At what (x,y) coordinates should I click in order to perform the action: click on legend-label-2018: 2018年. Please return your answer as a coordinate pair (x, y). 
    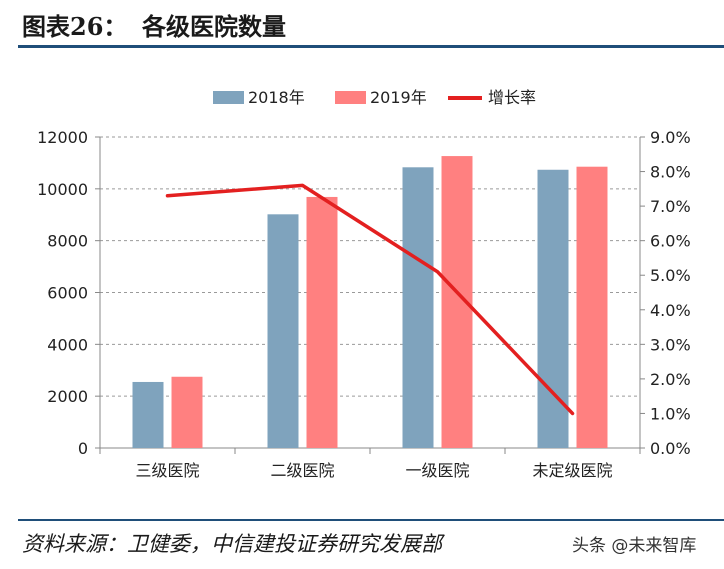
    Looking at the image, I should click on (276, 97).